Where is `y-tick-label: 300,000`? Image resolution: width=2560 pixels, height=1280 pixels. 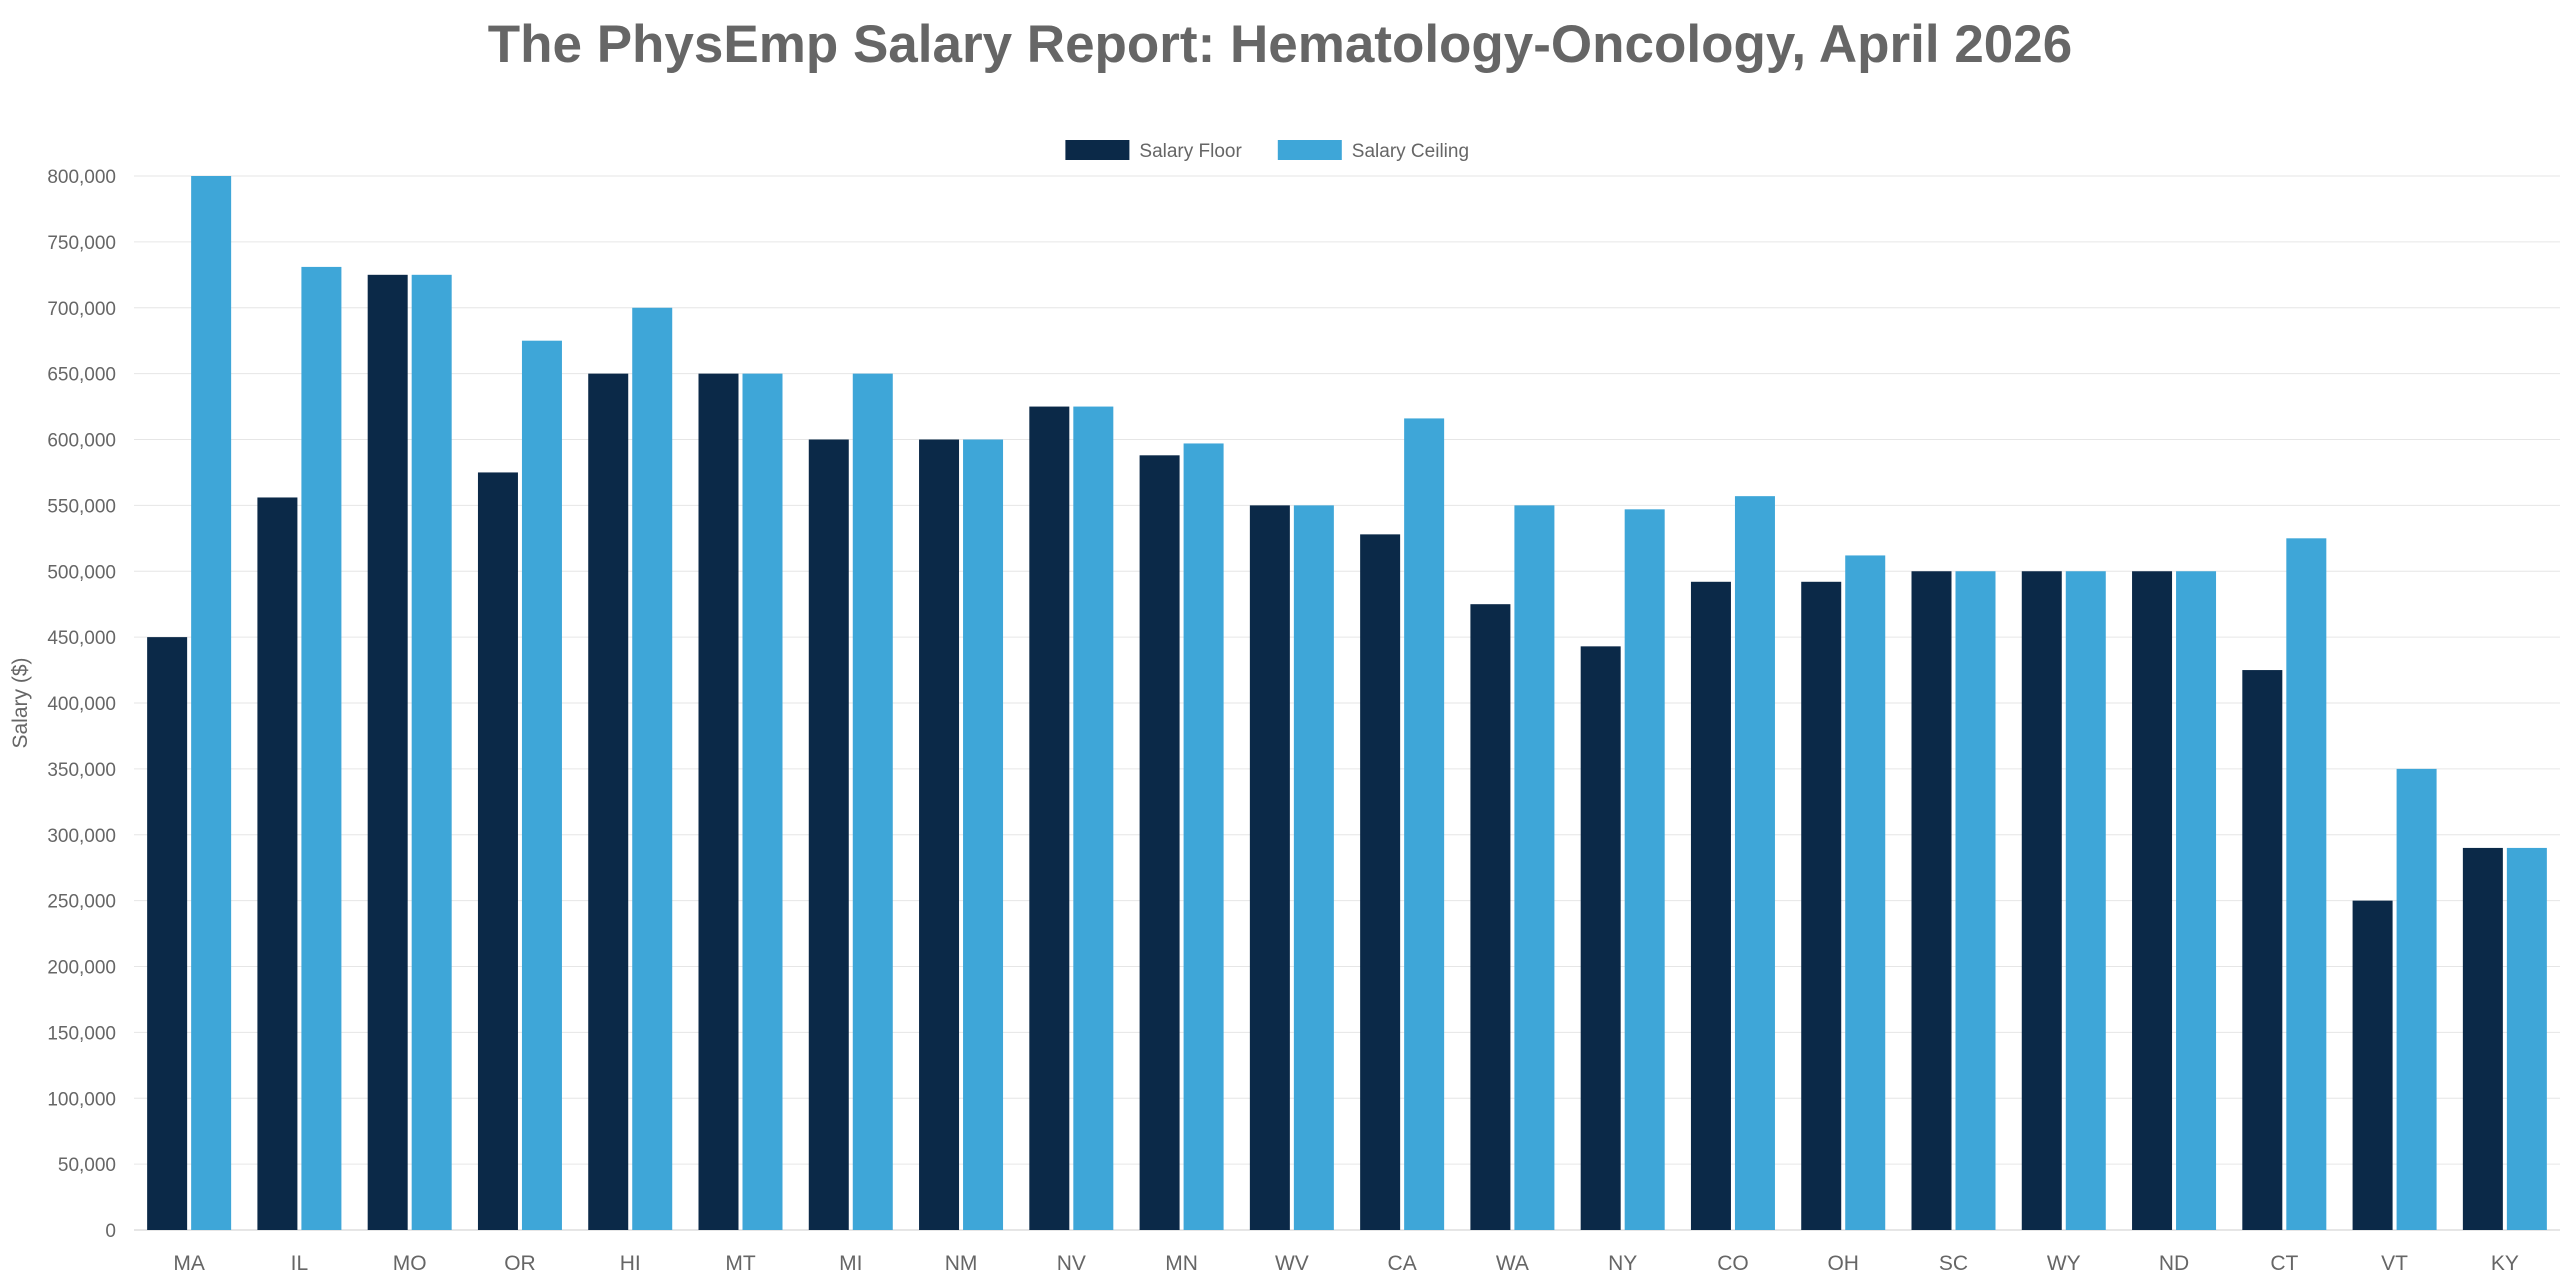 y-tick-label: 300,000 is located at coordinates (81, 836).